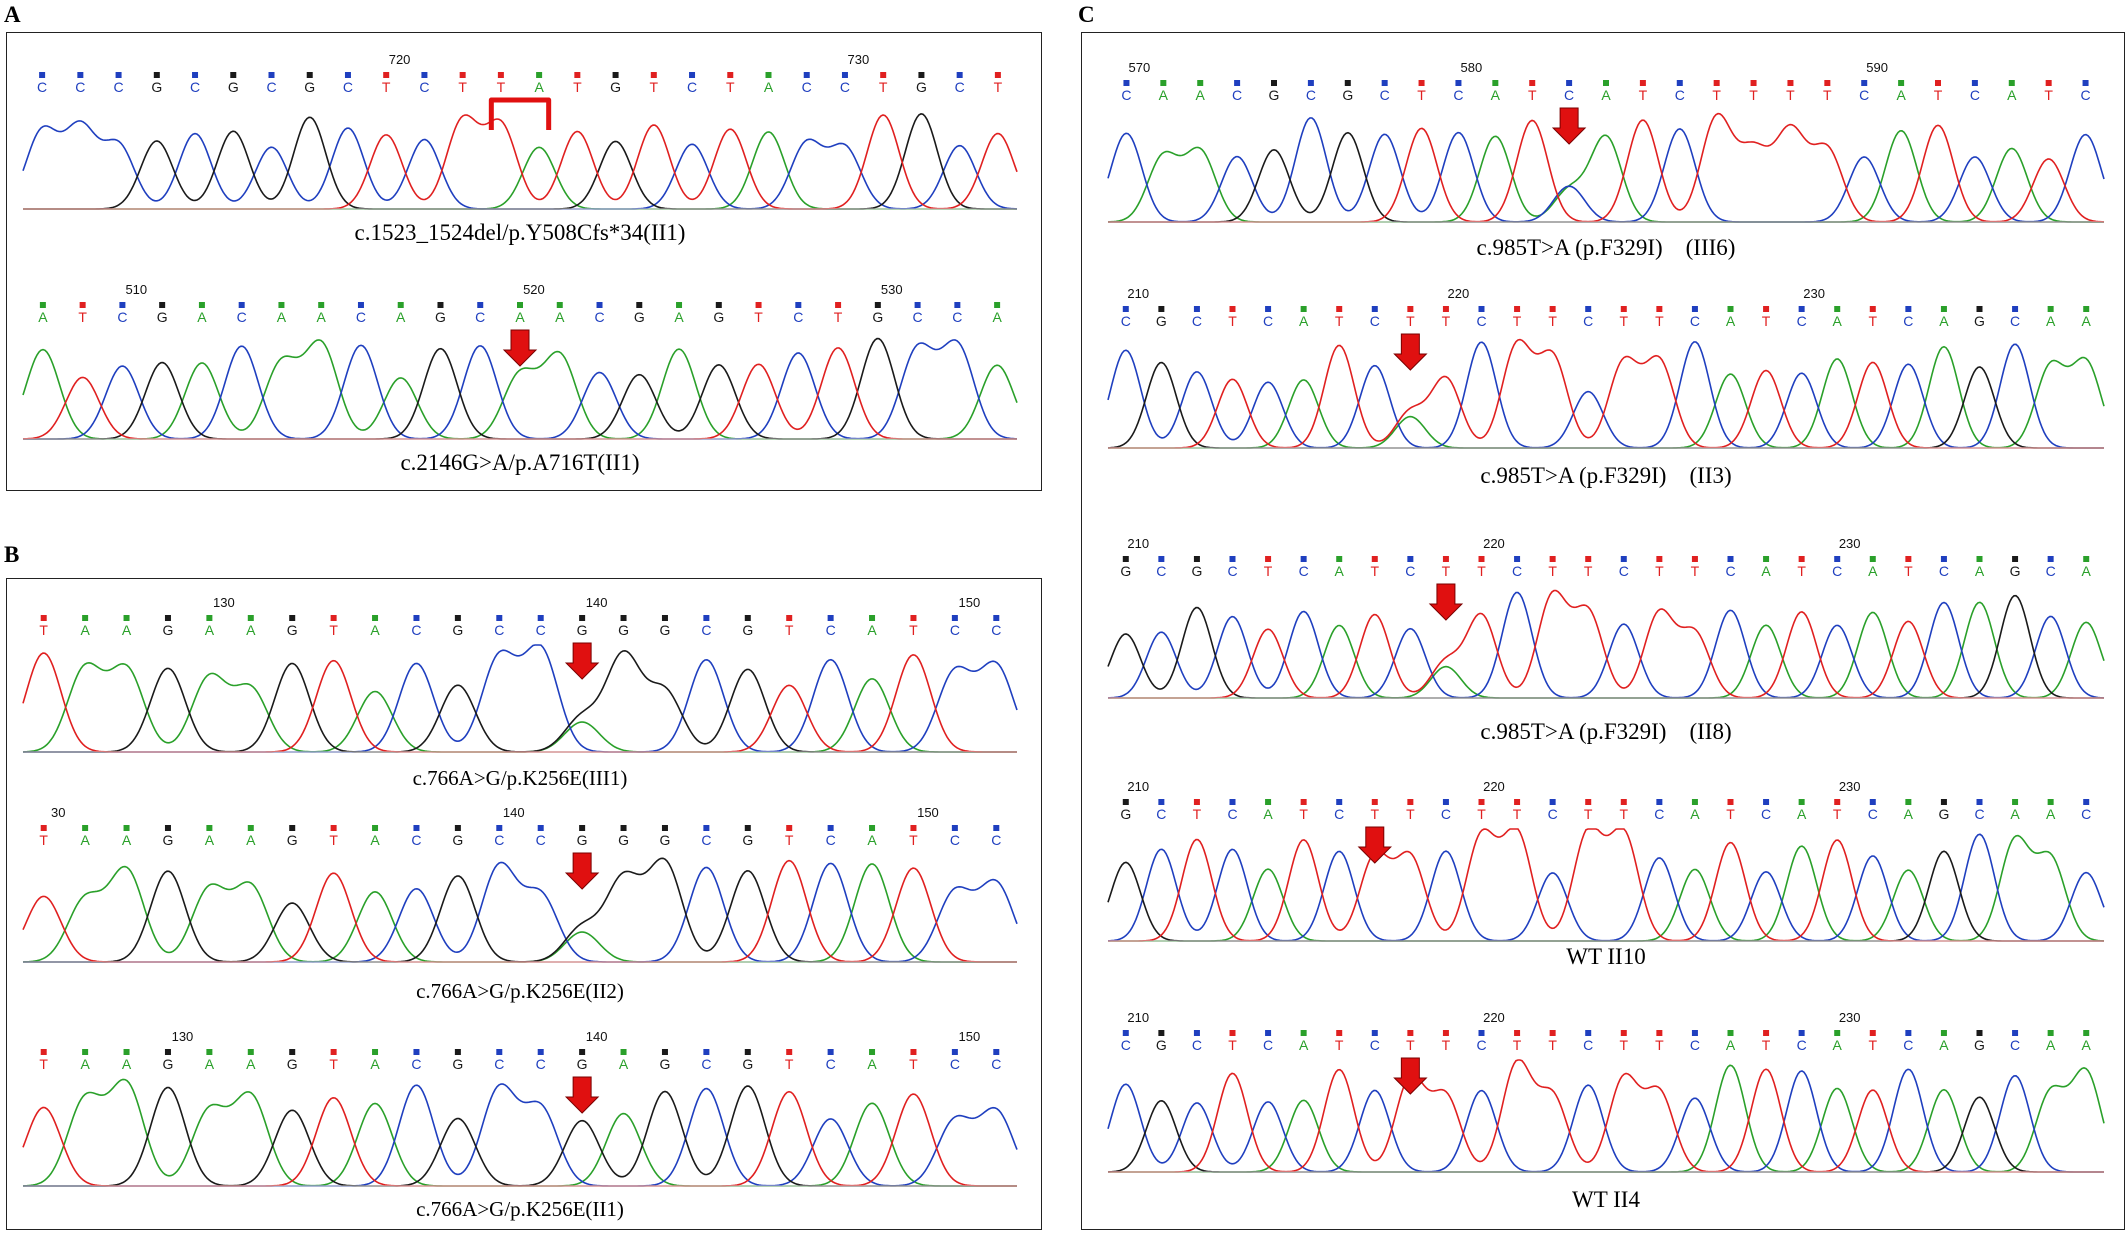  I want to click on position-tick-label: 140, so click(514, 812).